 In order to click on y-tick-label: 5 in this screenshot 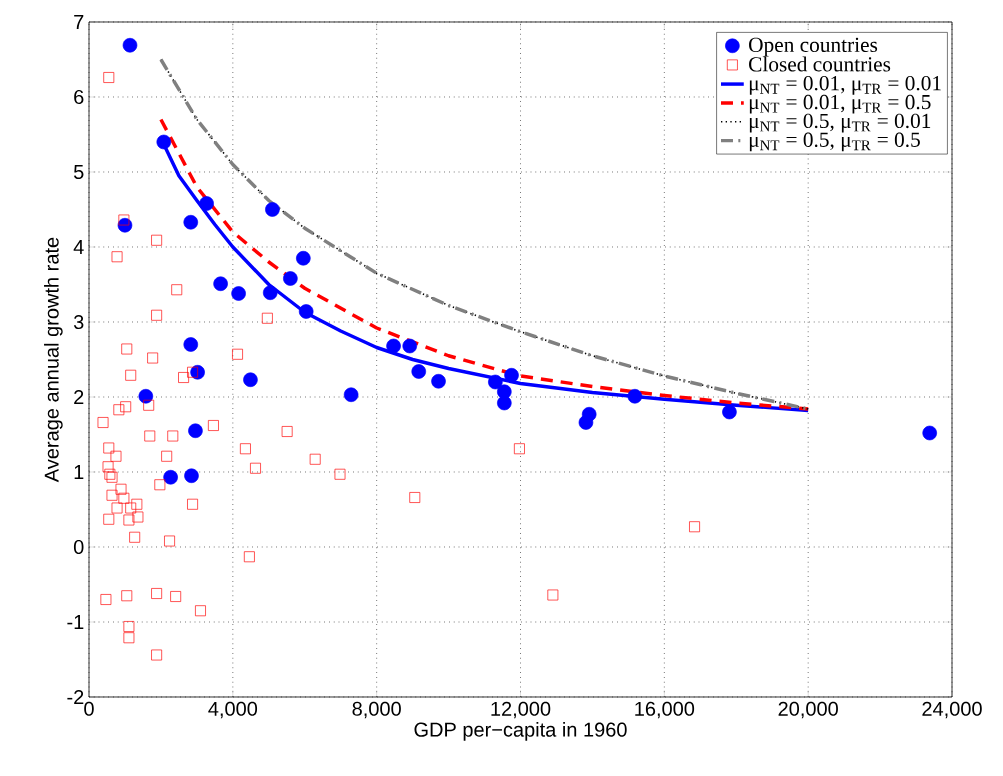, I will do `click(78, 172)`.